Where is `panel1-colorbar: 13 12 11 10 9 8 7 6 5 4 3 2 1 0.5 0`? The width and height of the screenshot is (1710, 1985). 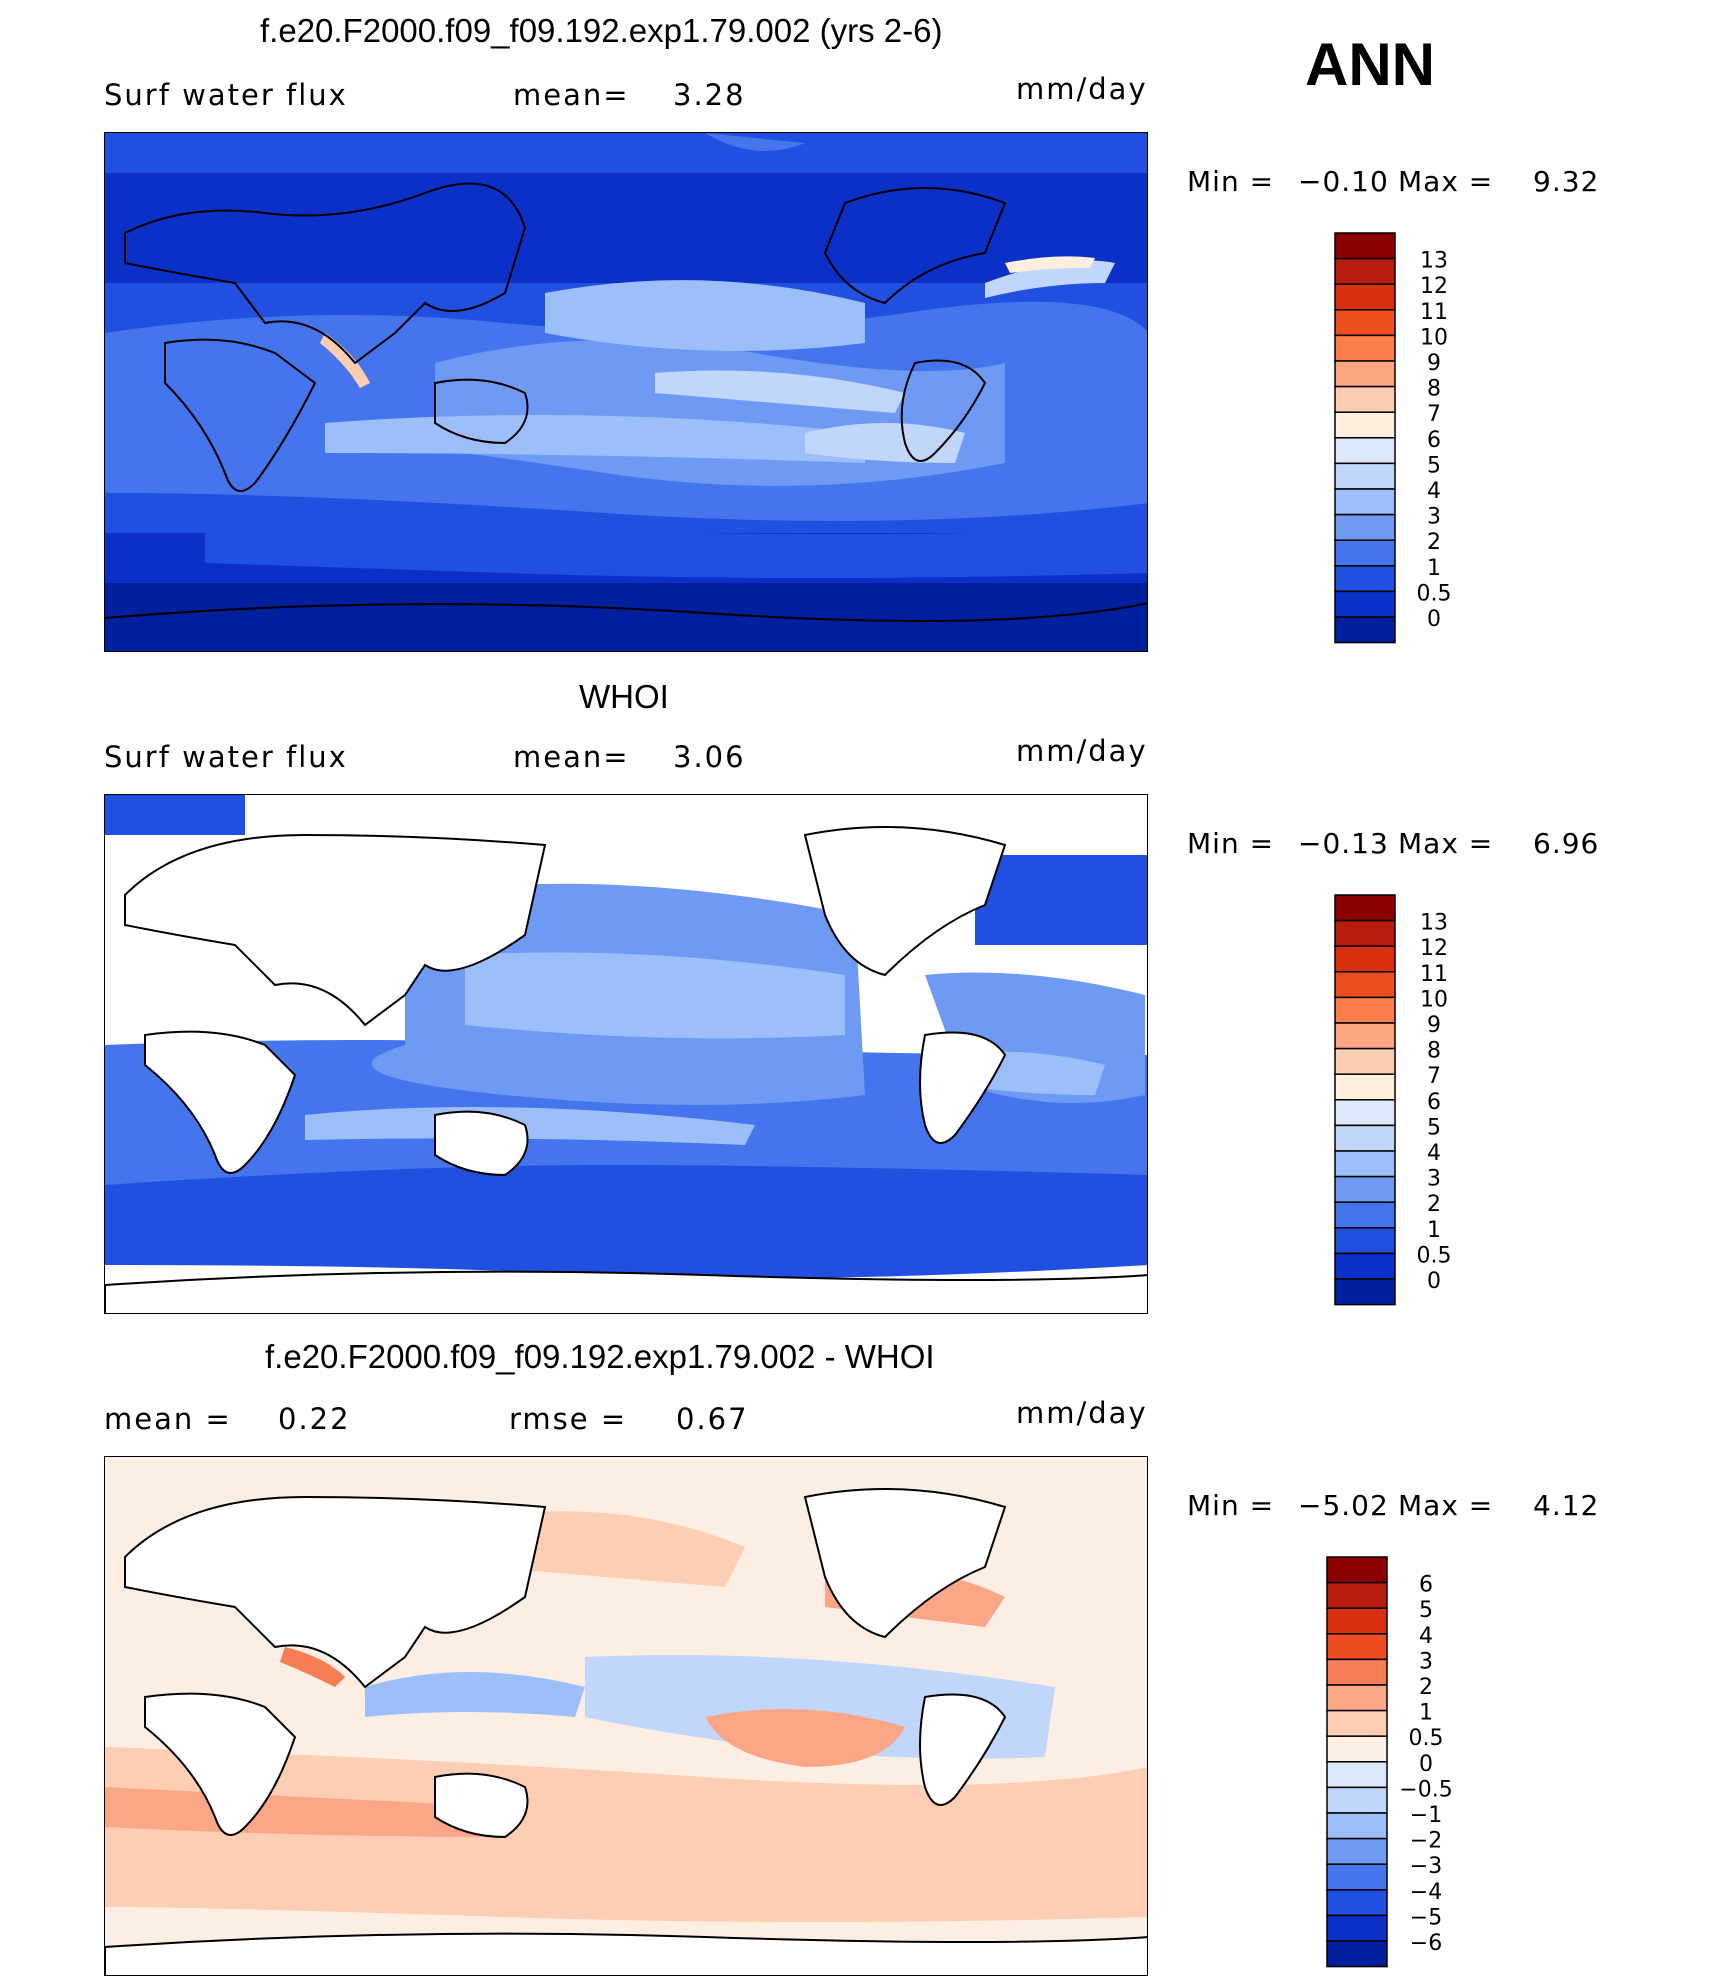 panel1-colorbar: 13 12 11 10 9 8 7 6 5 4 3 2 1 0.5 0 is located at coordinates (1404, 439).